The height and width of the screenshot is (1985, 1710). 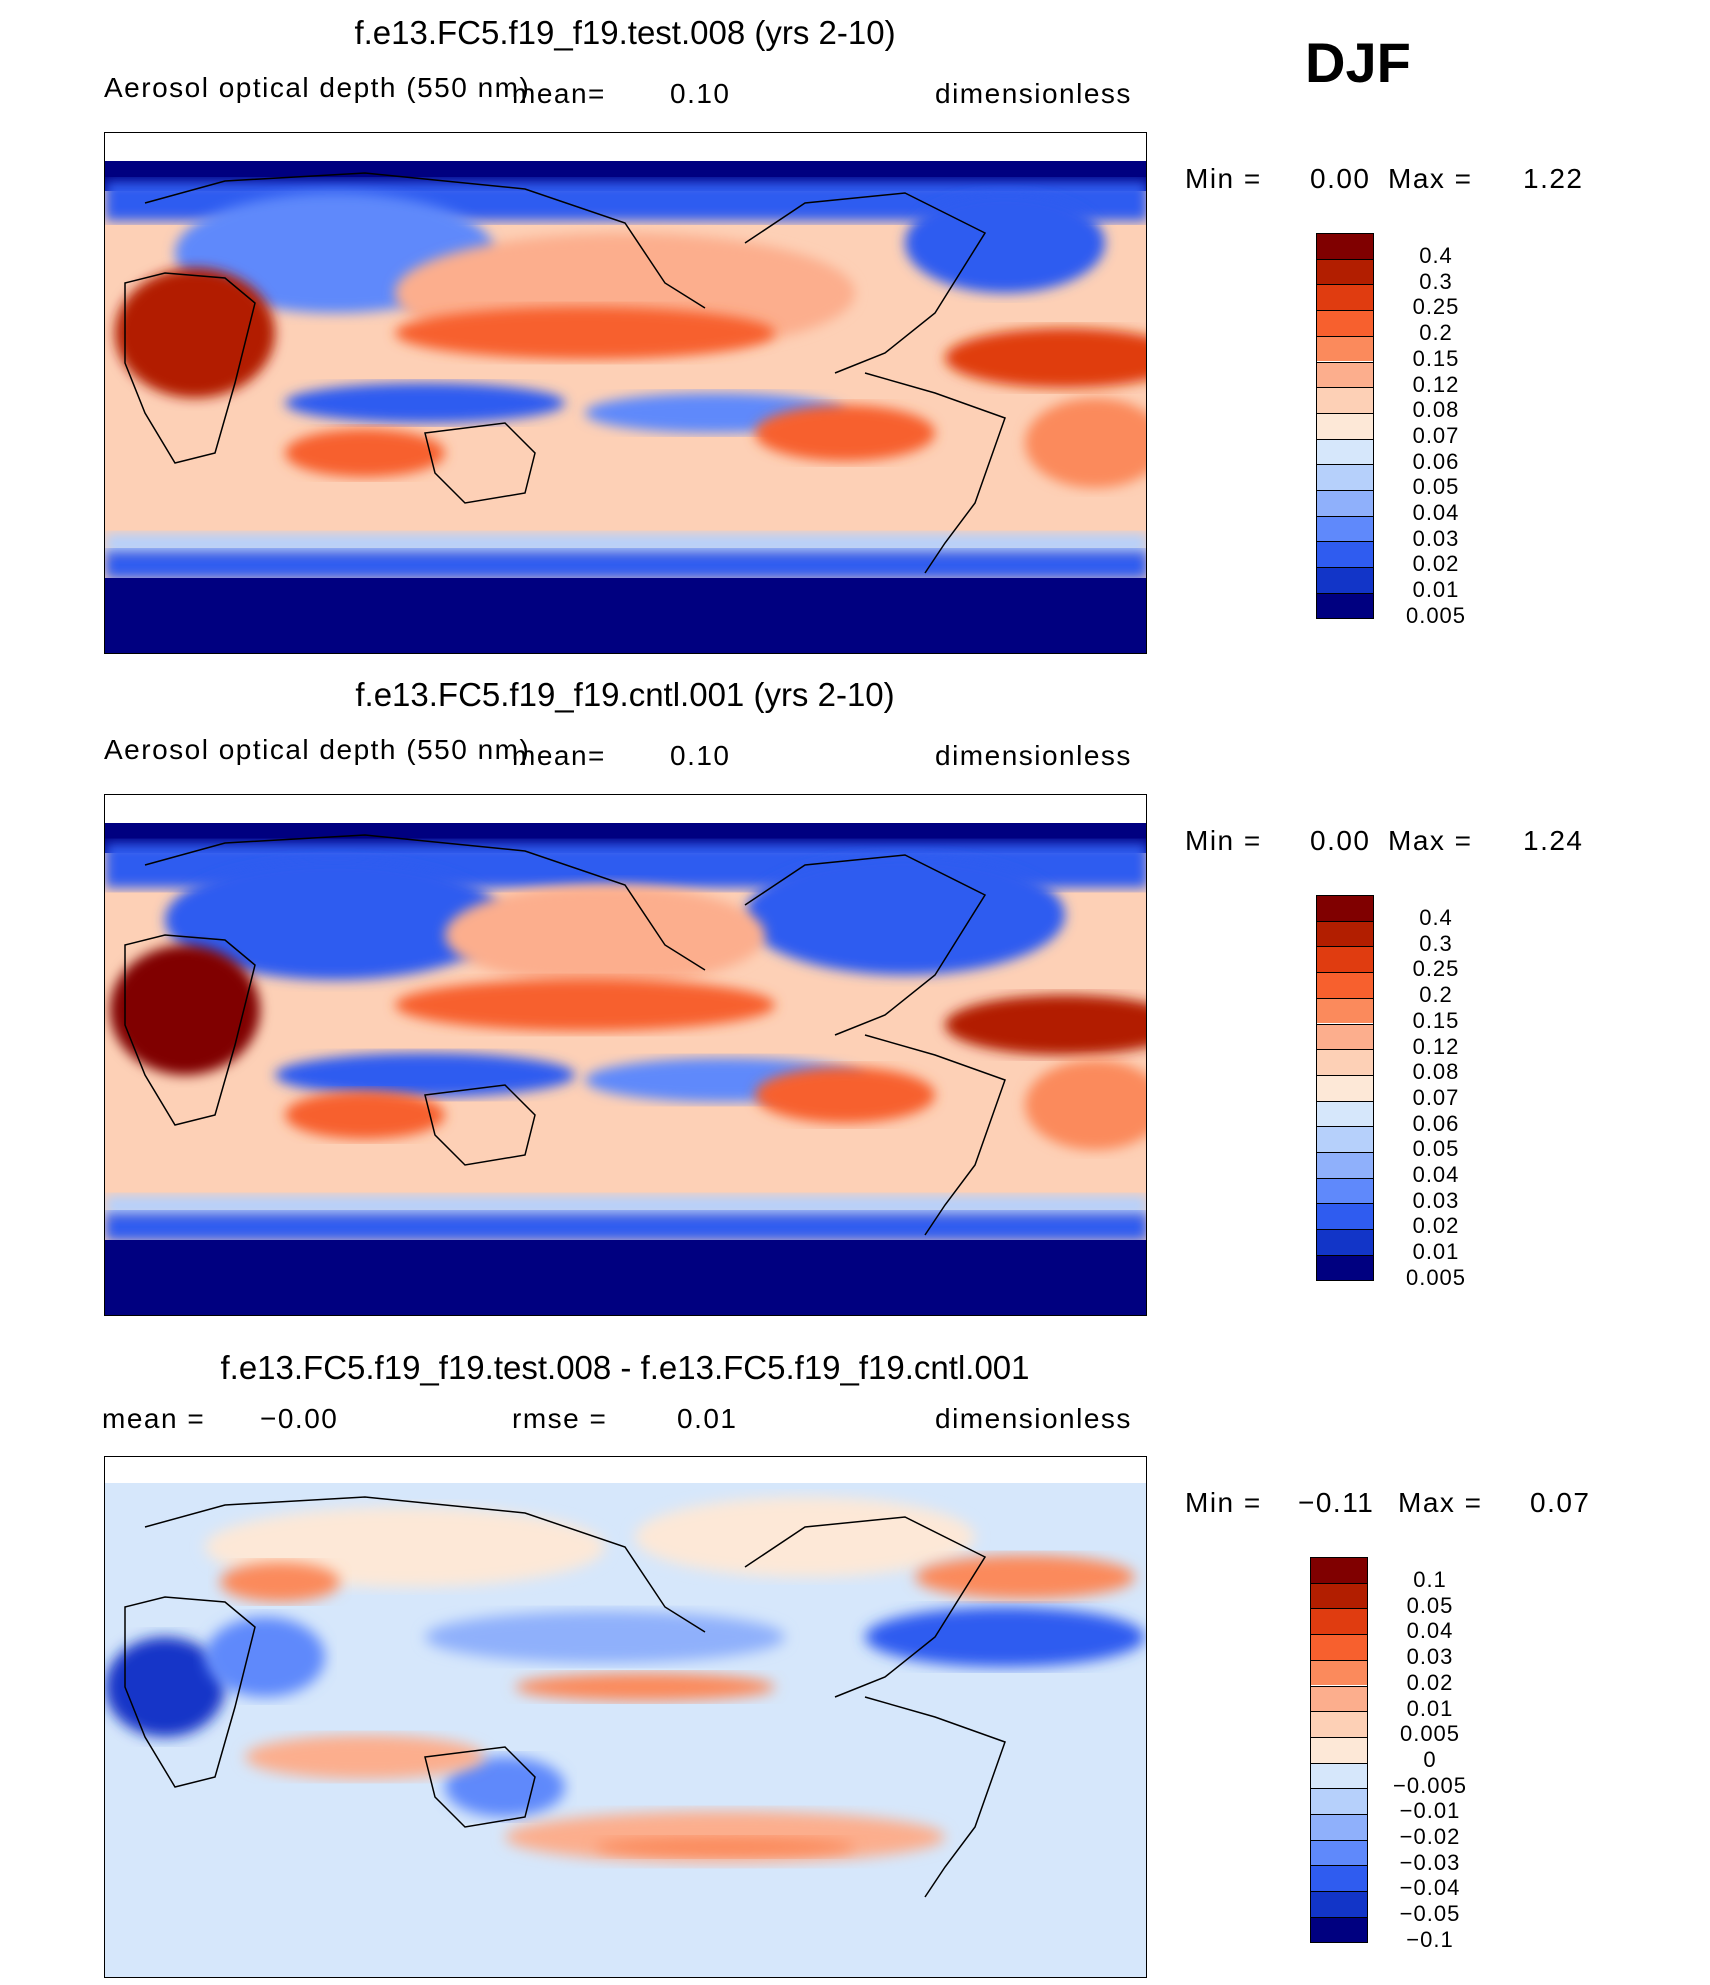 I want to click on panel1-coastlines, so click(x=565, y=373).